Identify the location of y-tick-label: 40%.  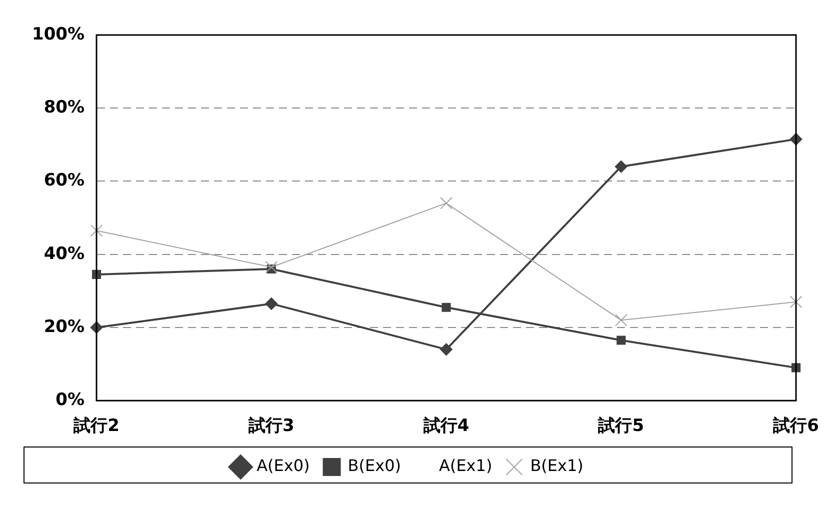
(64, 254).